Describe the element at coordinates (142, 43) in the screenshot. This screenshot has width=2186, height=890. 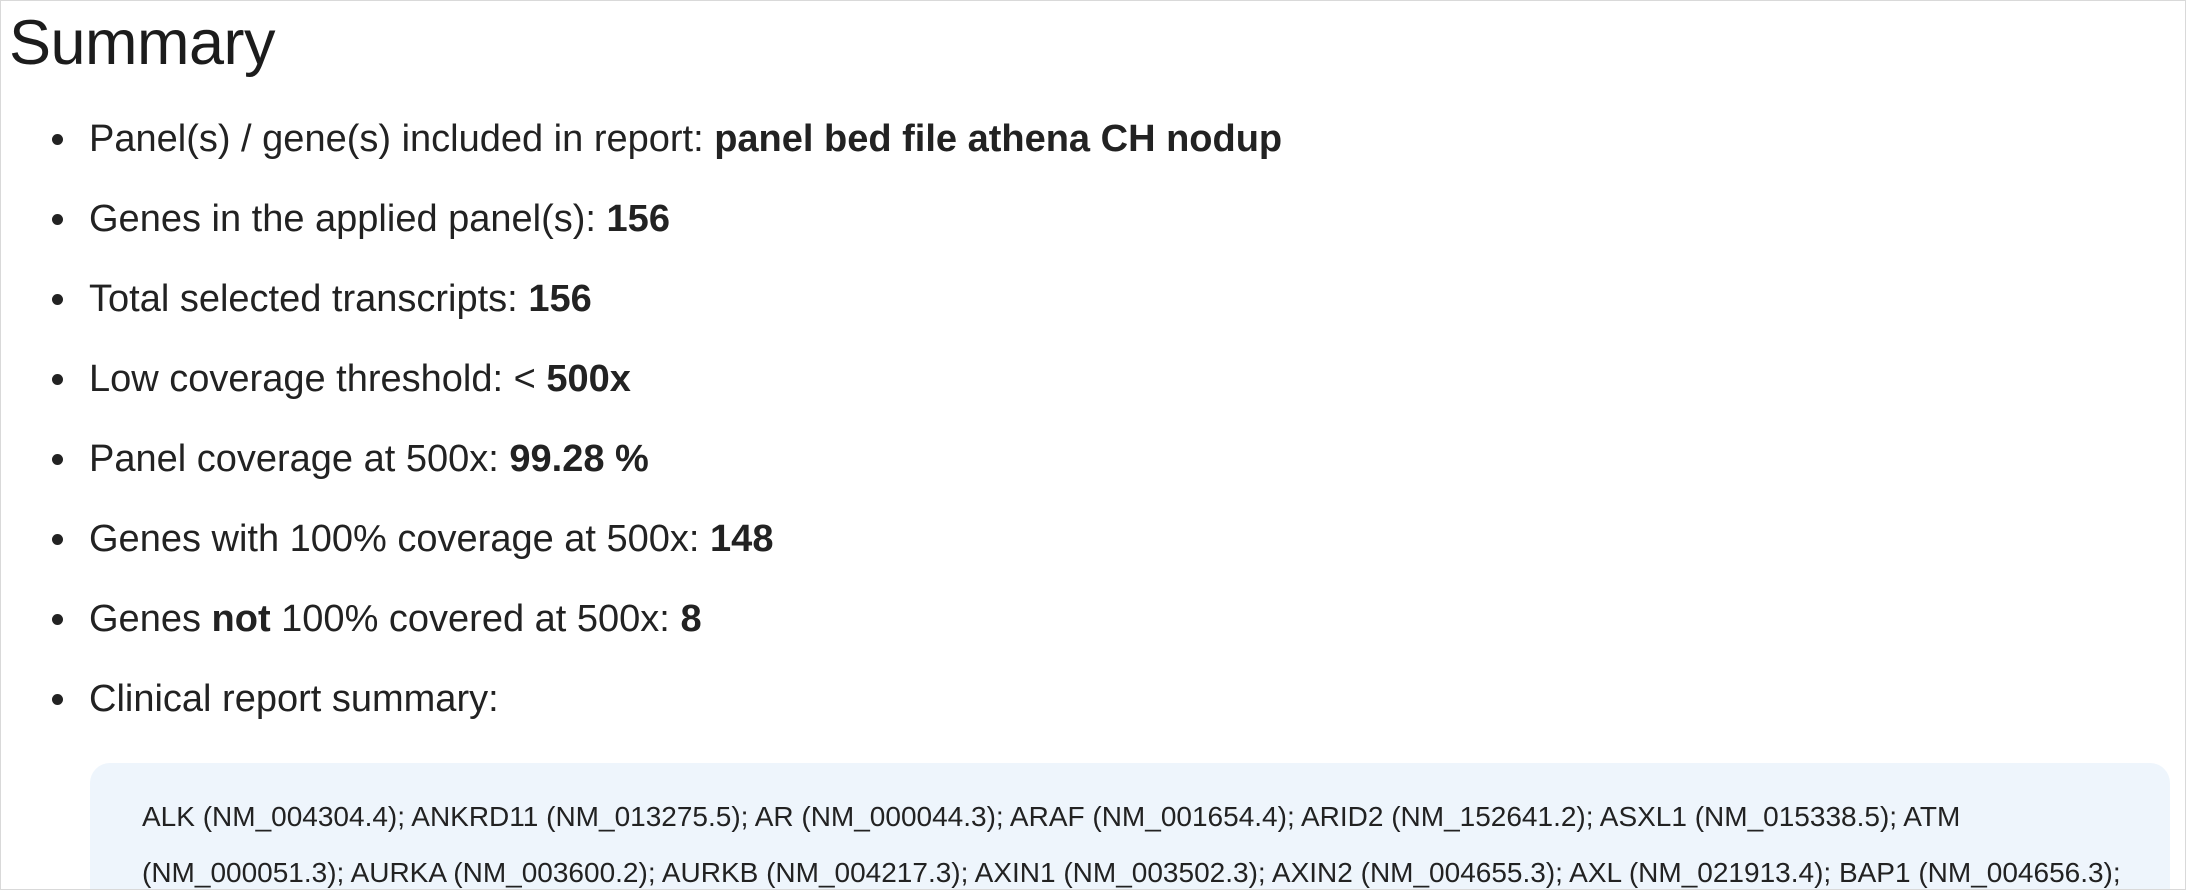
I see `page-title: Summary` at that location.